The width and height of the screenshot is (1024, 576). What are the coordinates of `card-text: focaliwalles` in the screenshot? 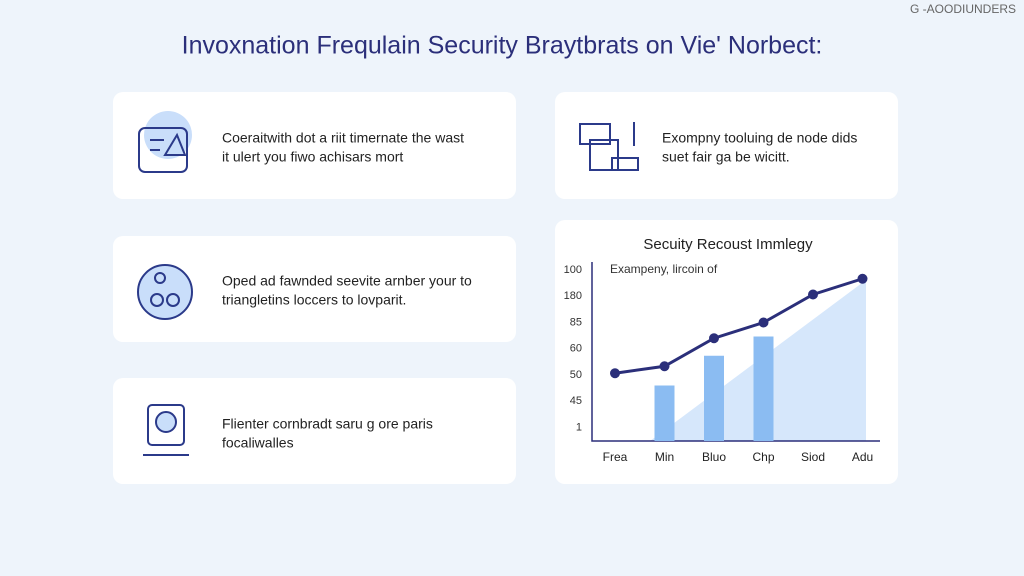 It's located at (258, 443).